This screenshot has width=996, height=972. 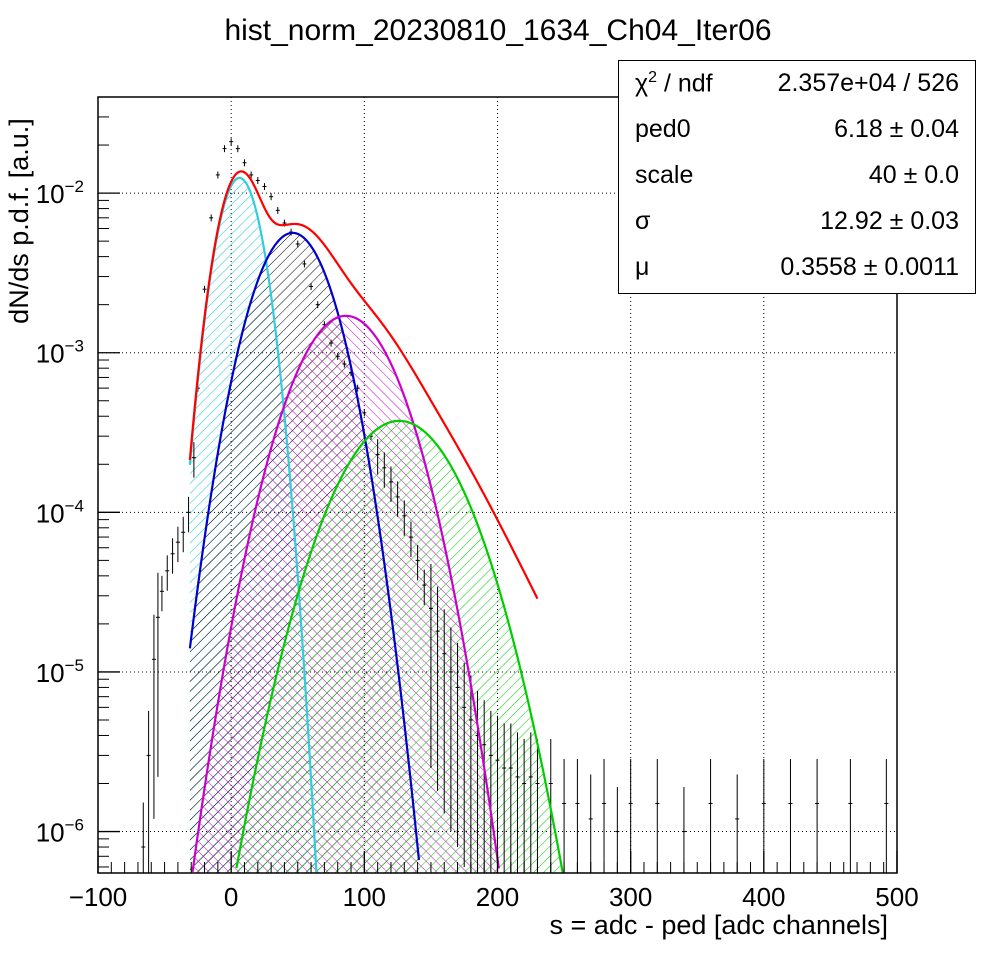 What do you see at coordinates (797, 130) in the screenshot?
I see `stats-row-ped0: ped0 6.18 ± 0.04` at bounding box center [797, 130].